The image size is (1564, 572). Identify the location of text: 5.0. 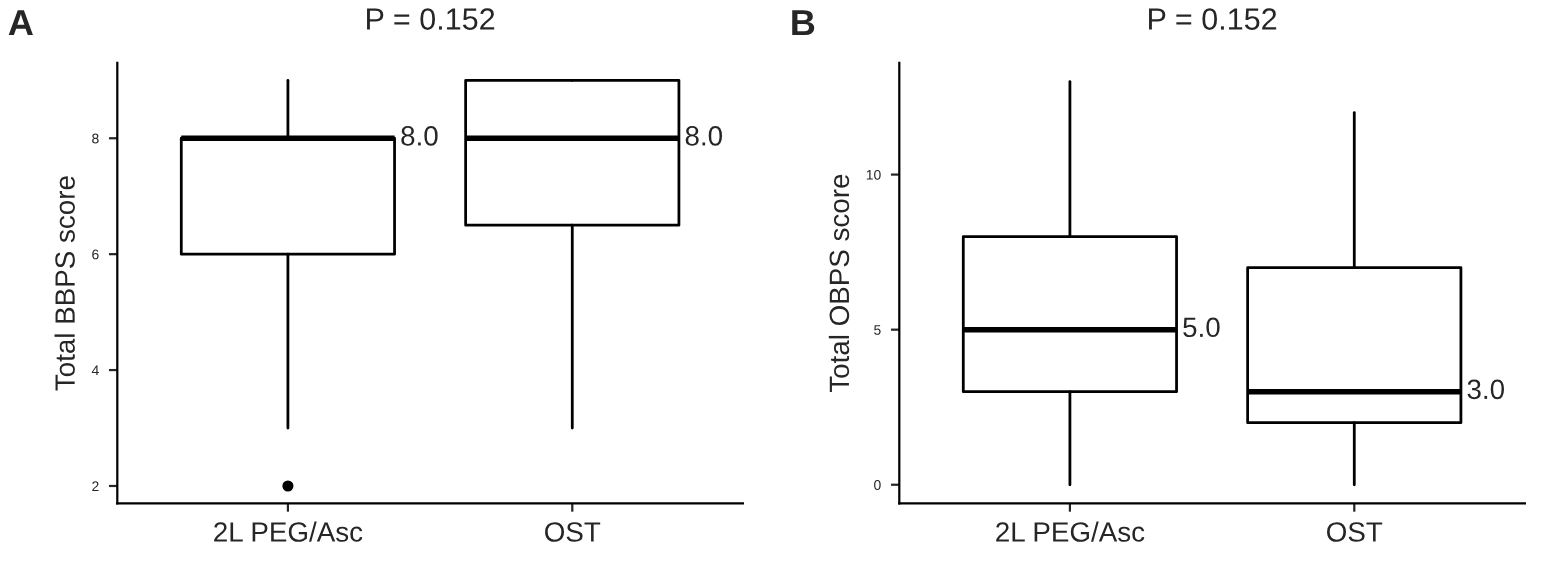
(1201, 327).